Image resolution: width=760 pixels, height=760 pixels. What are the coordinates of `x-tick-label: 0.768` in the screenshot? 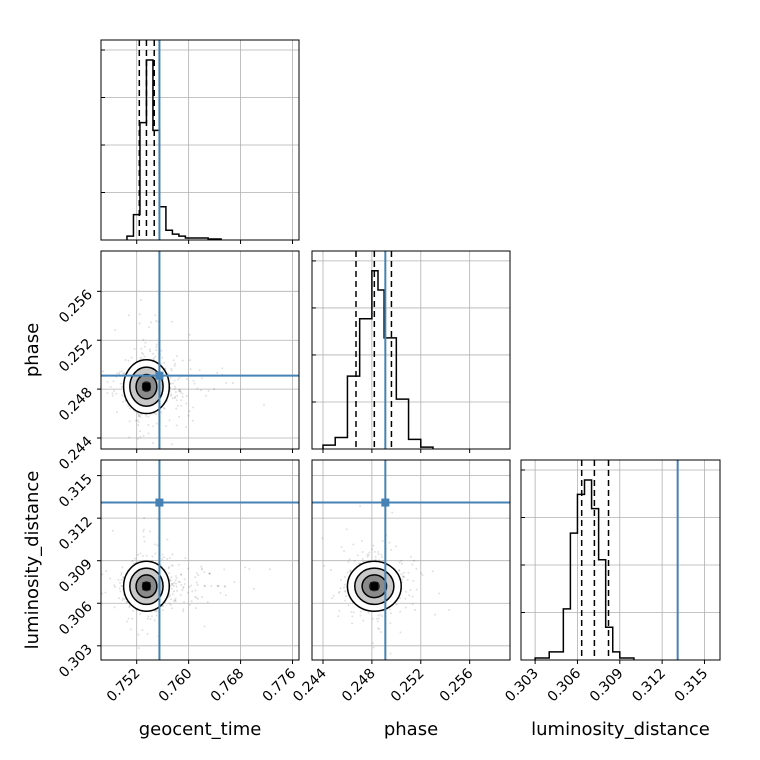 It's located at (228, 686).